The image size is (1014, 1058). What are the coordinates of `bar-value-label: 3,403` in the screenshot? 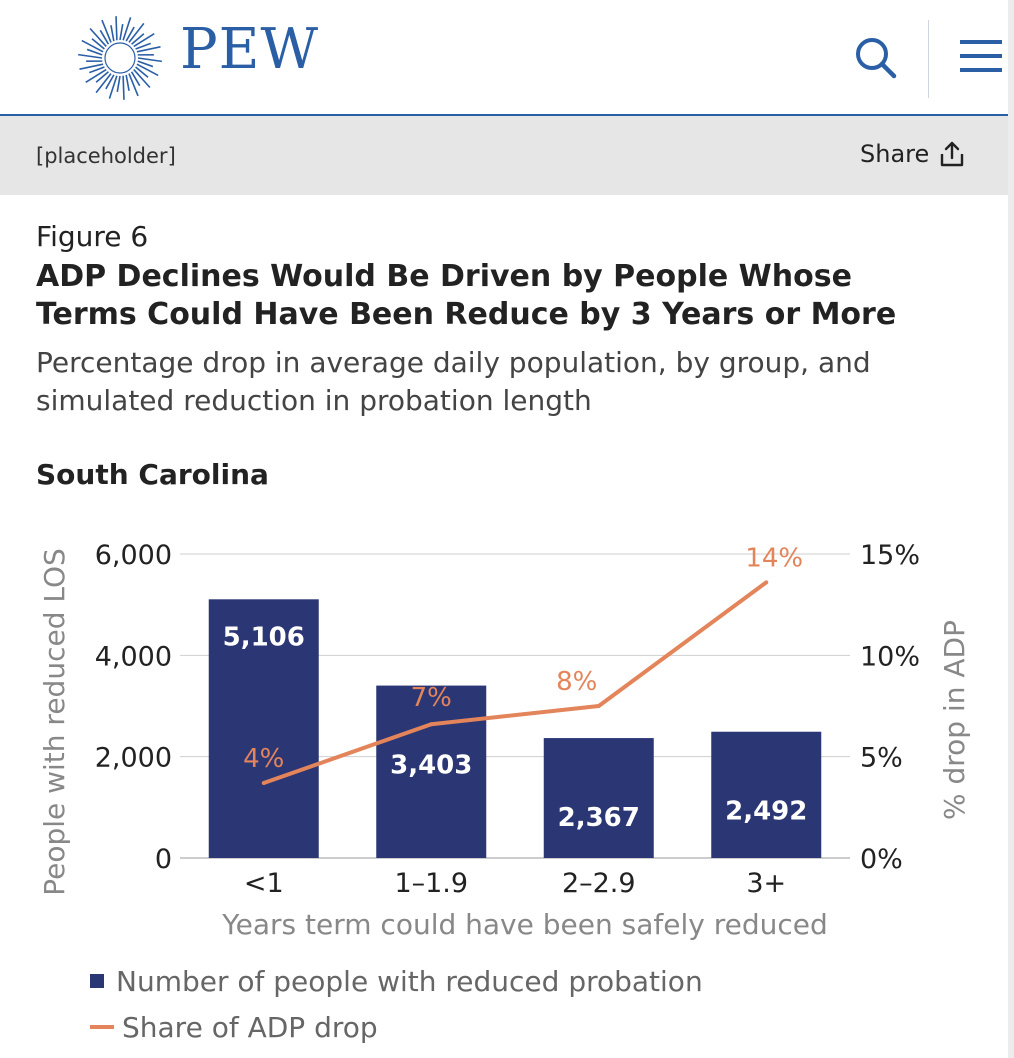 It's located at (431, 766).